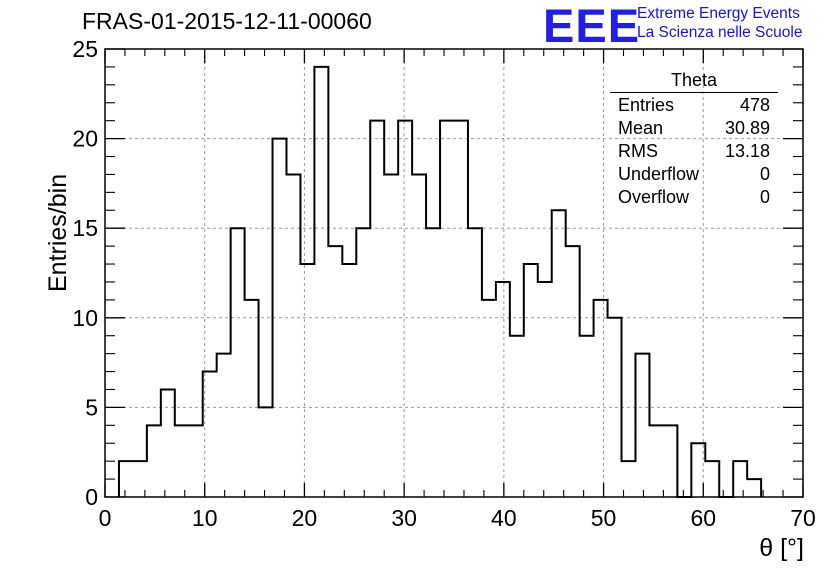  What do you see at coordinates (592, 26) in the screenshot?
I see `eee-logo: EEE` at bounding box center [592, 26].